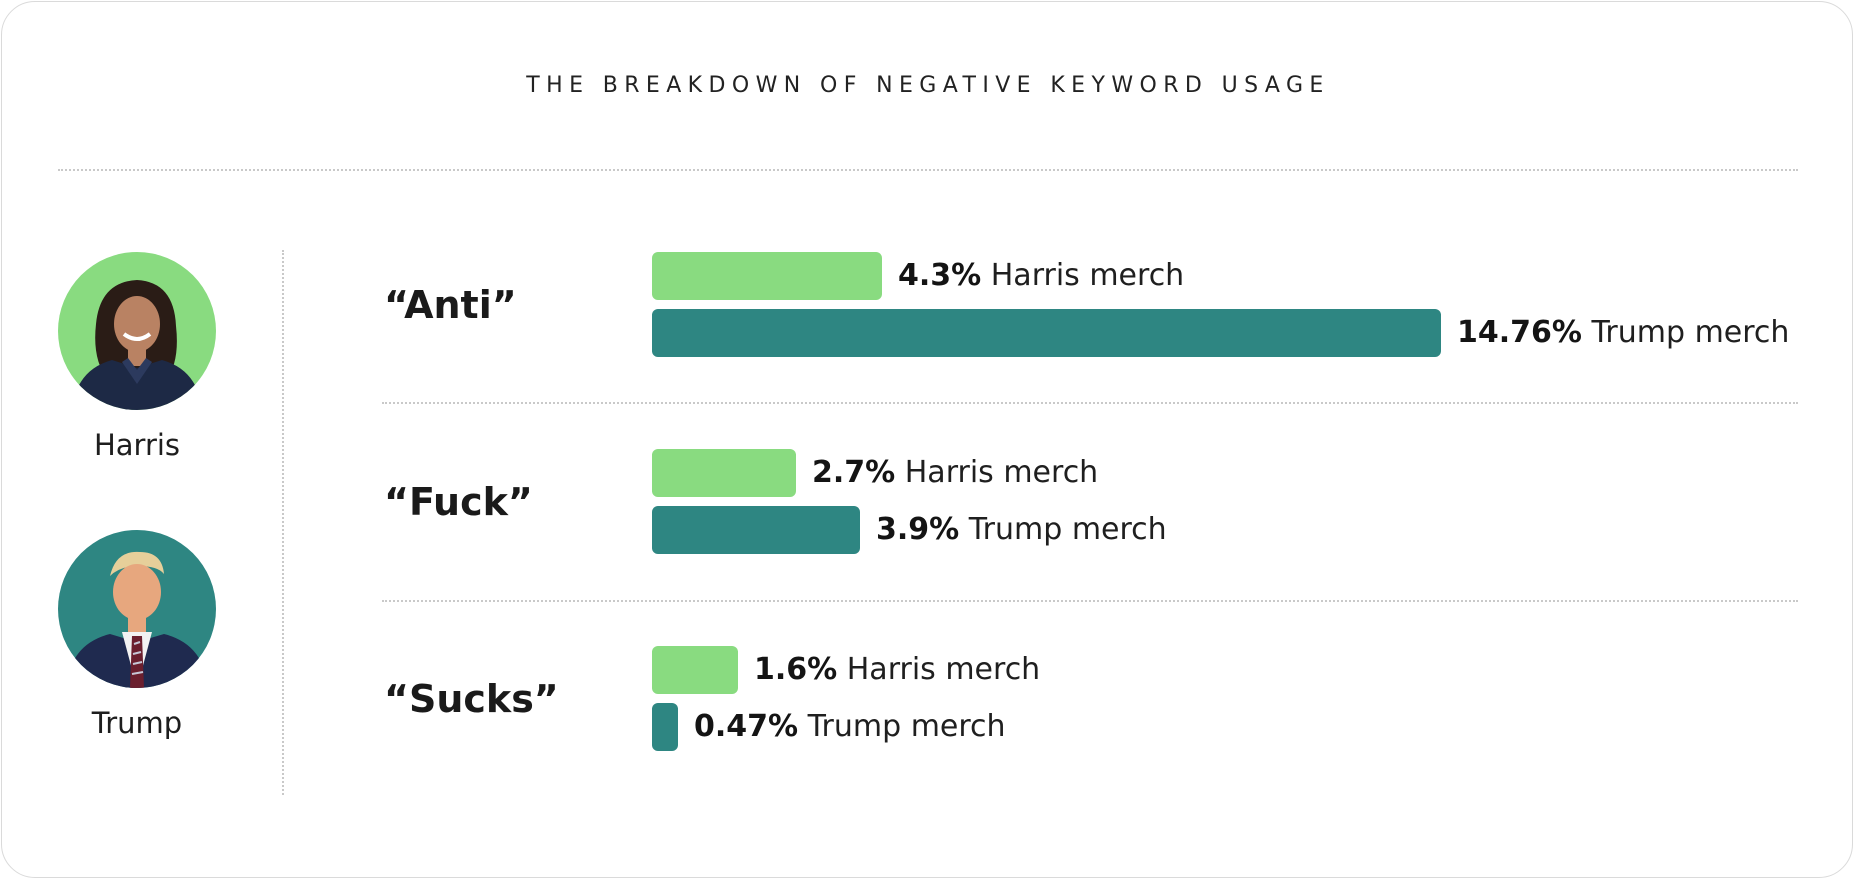 The height and width of the screenshot is (881, 1856). I want to click on series-suffix-trump-anti: Trump merch, so click(1690, 332).